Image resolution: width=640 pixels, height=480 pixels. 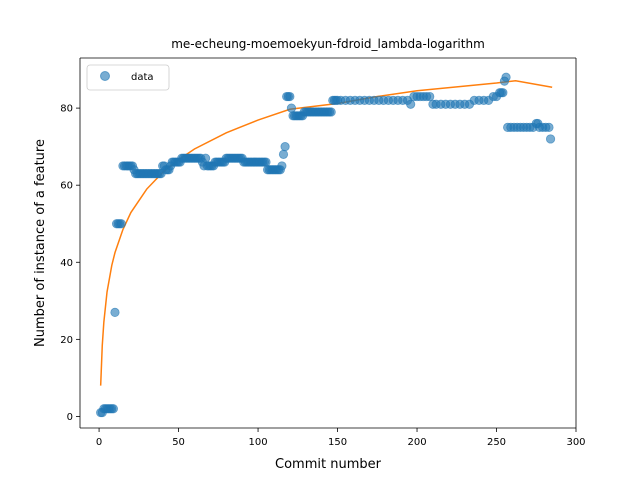 I want to click on legend-marker-data, so click(x=105, y=76).